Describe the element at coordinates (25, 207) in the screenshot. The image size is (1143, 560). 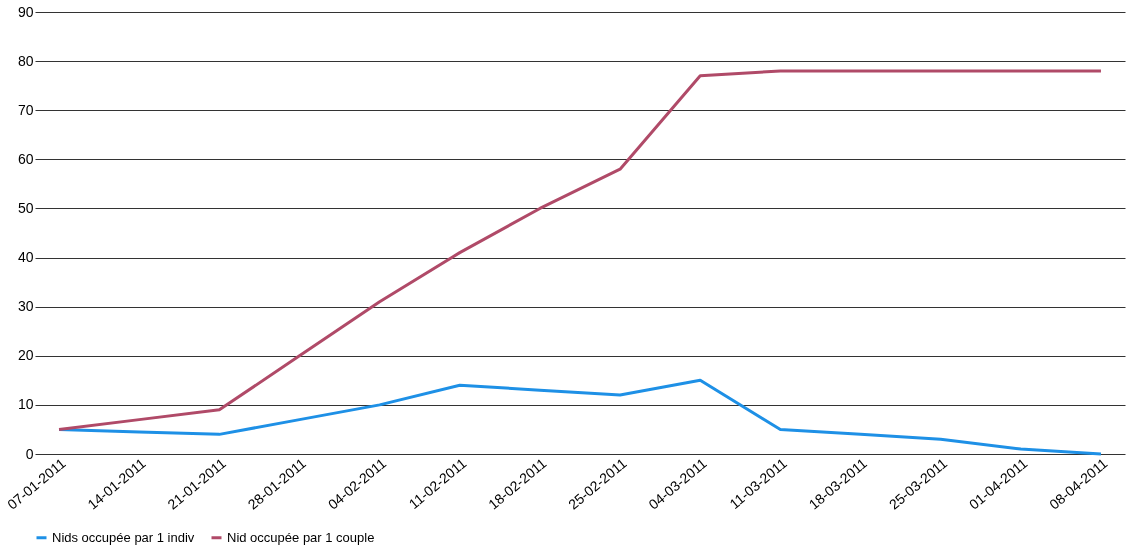
I see `y-tick-label: 50` at that location.